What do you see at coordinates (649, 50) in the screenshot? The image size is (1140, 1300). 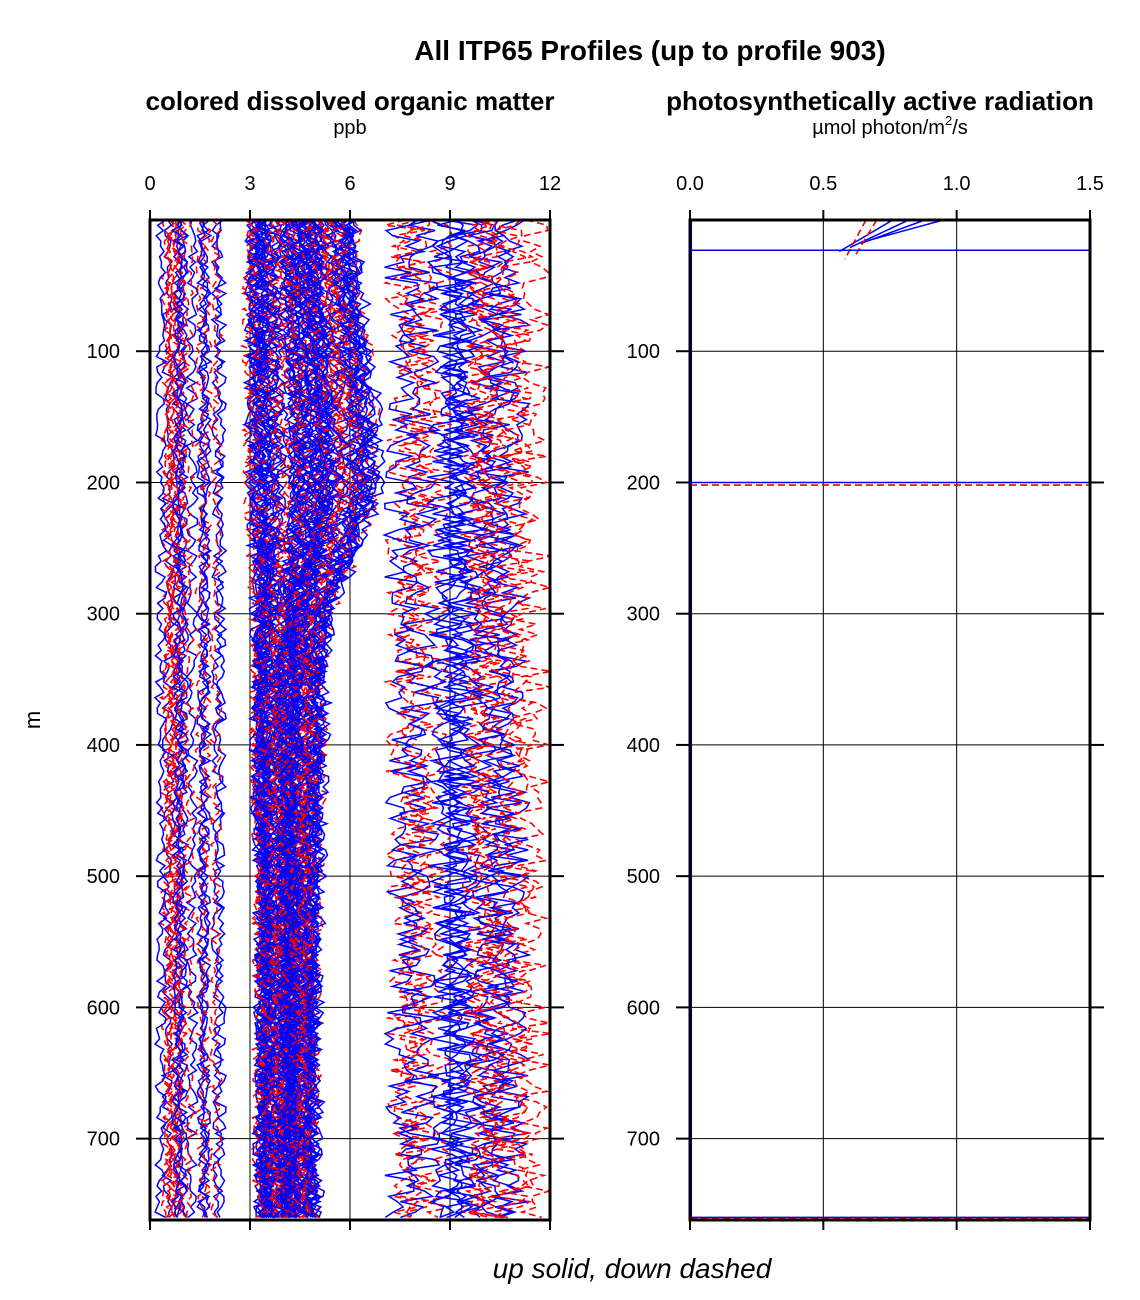 I see `chart-title: All ITP65 Profiles (up to profile 903)` at bounding box center [649, 50].